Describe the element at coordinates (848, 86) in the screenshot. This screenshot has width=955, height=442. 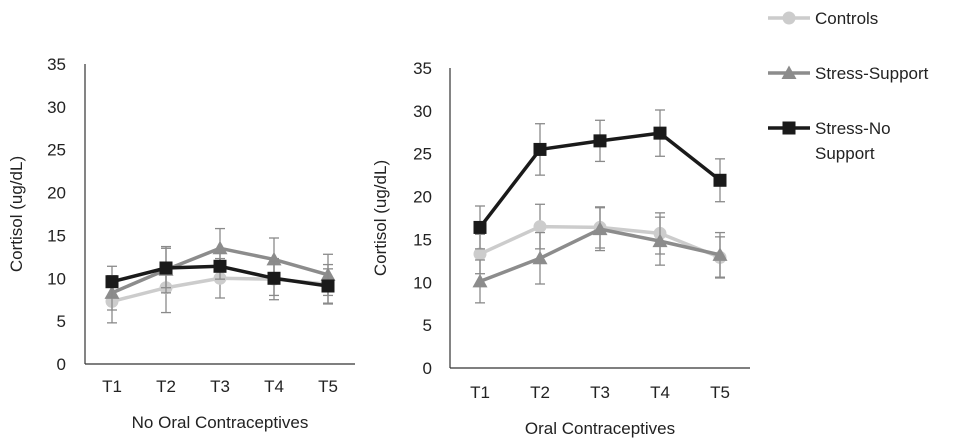
I see `legend: Controls Stress-Support Stress-No Support` at that location.